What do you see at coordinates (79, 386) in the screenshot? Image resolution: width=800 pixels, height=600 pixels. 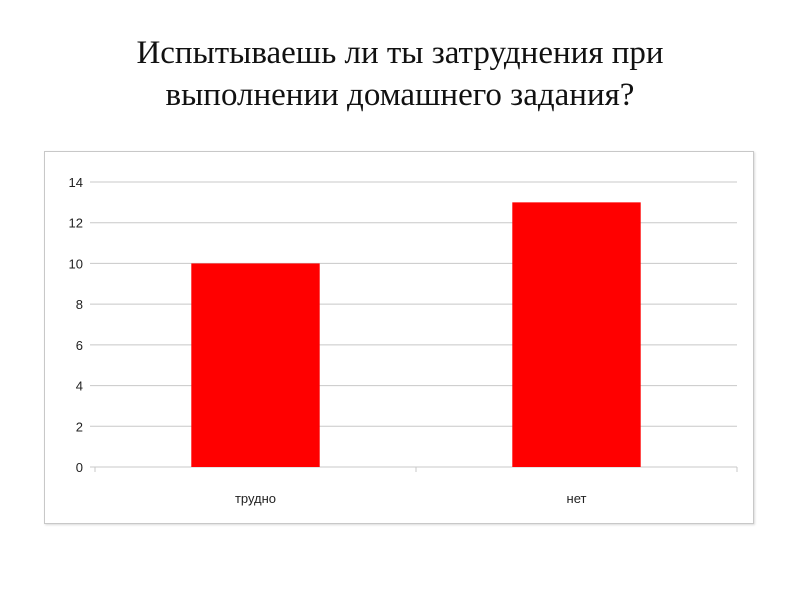 I see `y-tick-label: 4` at bounding box center [79, 386].